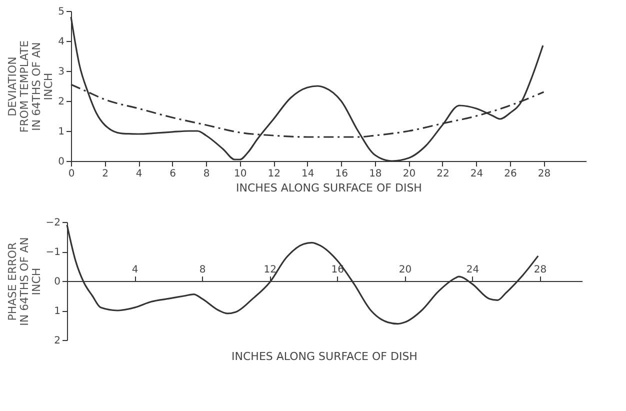  What do you see at coordinates (53, 223) in the screenshot?
I see `y-tick-label: −2` at bounding box center [53, 223].